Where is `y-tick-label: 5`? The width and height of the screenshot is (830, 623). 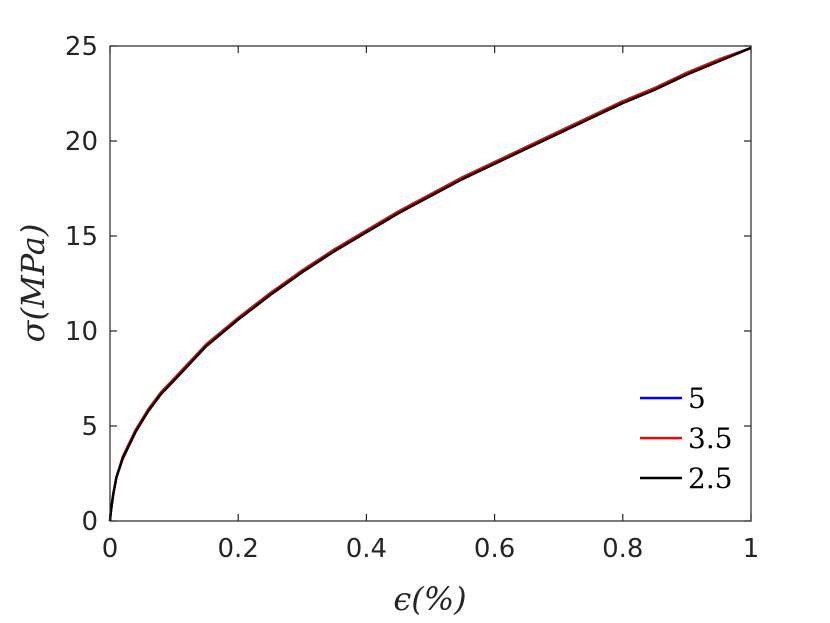
y-tick-label: 5 is located at coordinates (89, 427).